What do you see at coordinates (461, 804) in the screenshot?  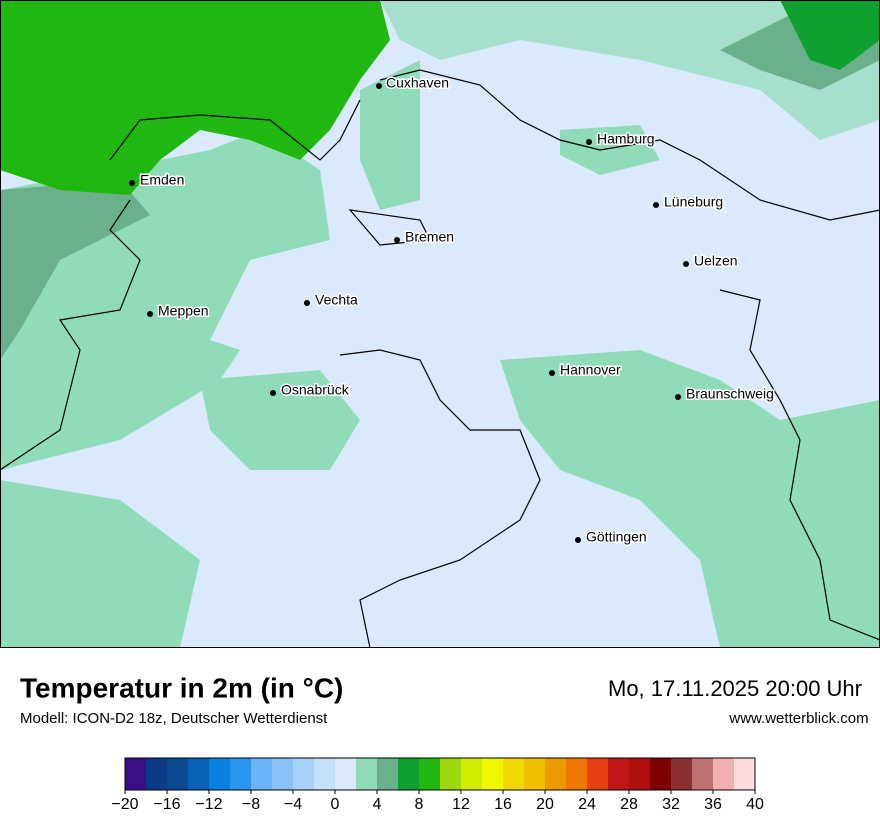 I see `tick-label: 12` at bounding box center [461, 804].